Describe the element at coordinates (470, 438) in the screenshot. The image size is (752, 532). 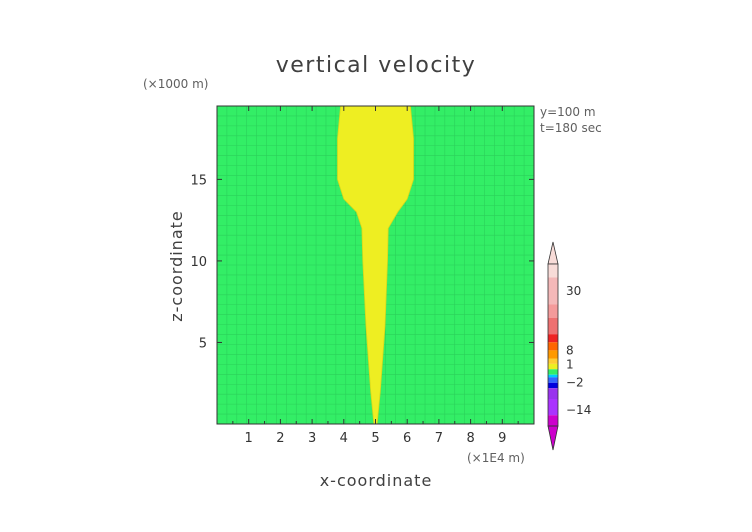
I see `x-tick-label: 8` at that location.